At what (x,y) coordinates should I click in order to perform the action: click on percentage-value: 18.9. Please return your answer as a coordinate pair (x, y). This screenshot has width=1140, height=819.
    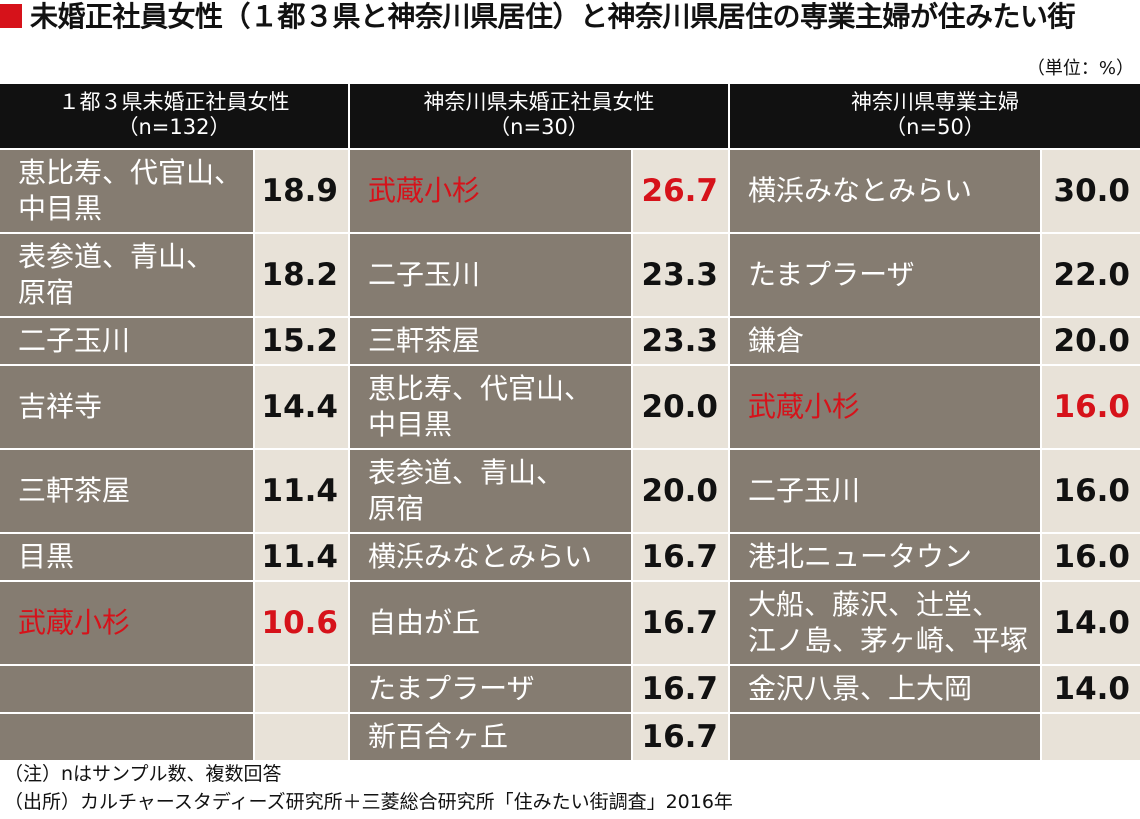
    Looking at the image, I should click on (301, 192).